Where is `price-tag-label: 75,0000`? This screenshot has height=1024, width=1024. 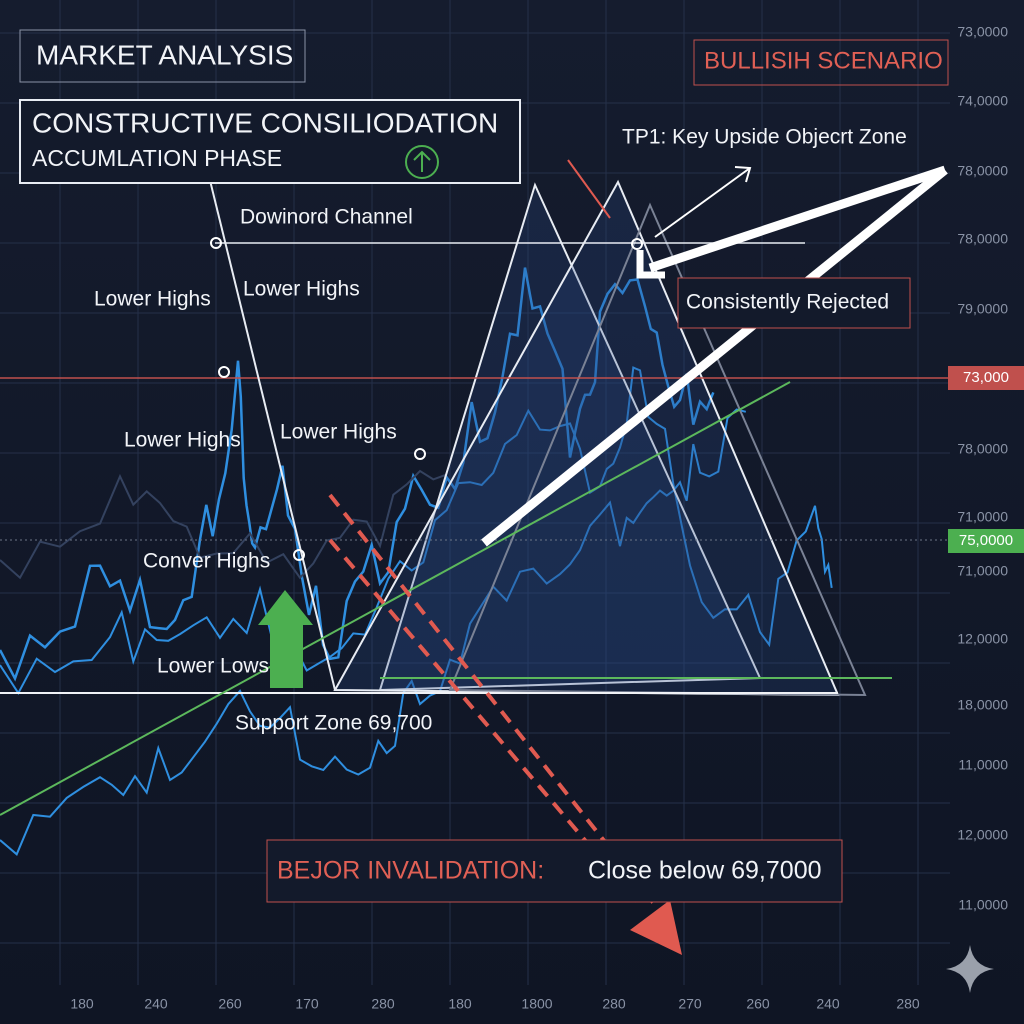 price-tag-label: 75,0000 is located at coordinates (986, 540).